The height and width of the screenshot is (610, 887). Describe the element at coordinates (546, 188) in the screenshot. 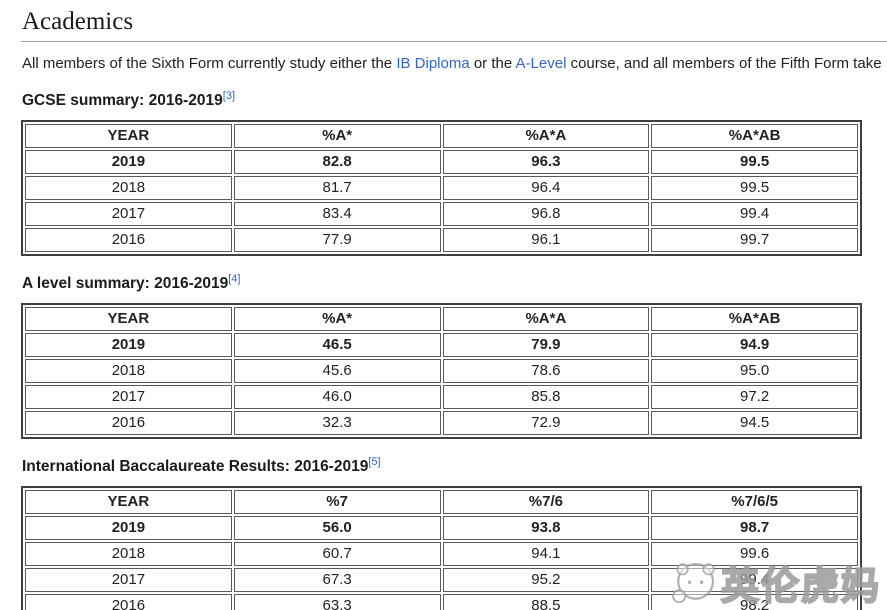

I see `value-cell: 96.4` at that location.